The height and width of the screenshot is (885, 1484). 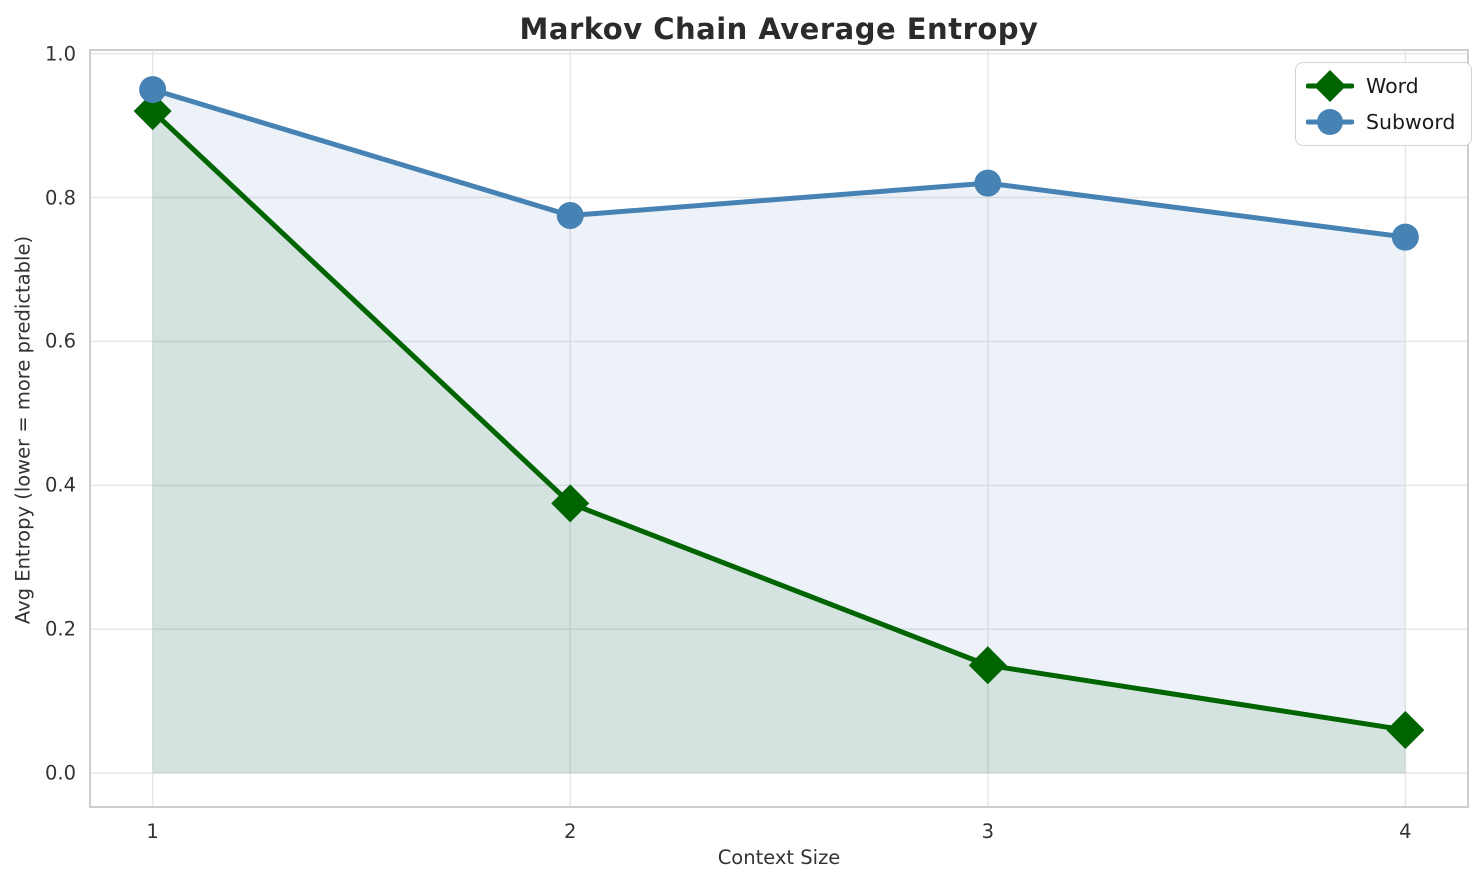 I want to click on x-axis-label: Context Size, so click(x=779, y=857).